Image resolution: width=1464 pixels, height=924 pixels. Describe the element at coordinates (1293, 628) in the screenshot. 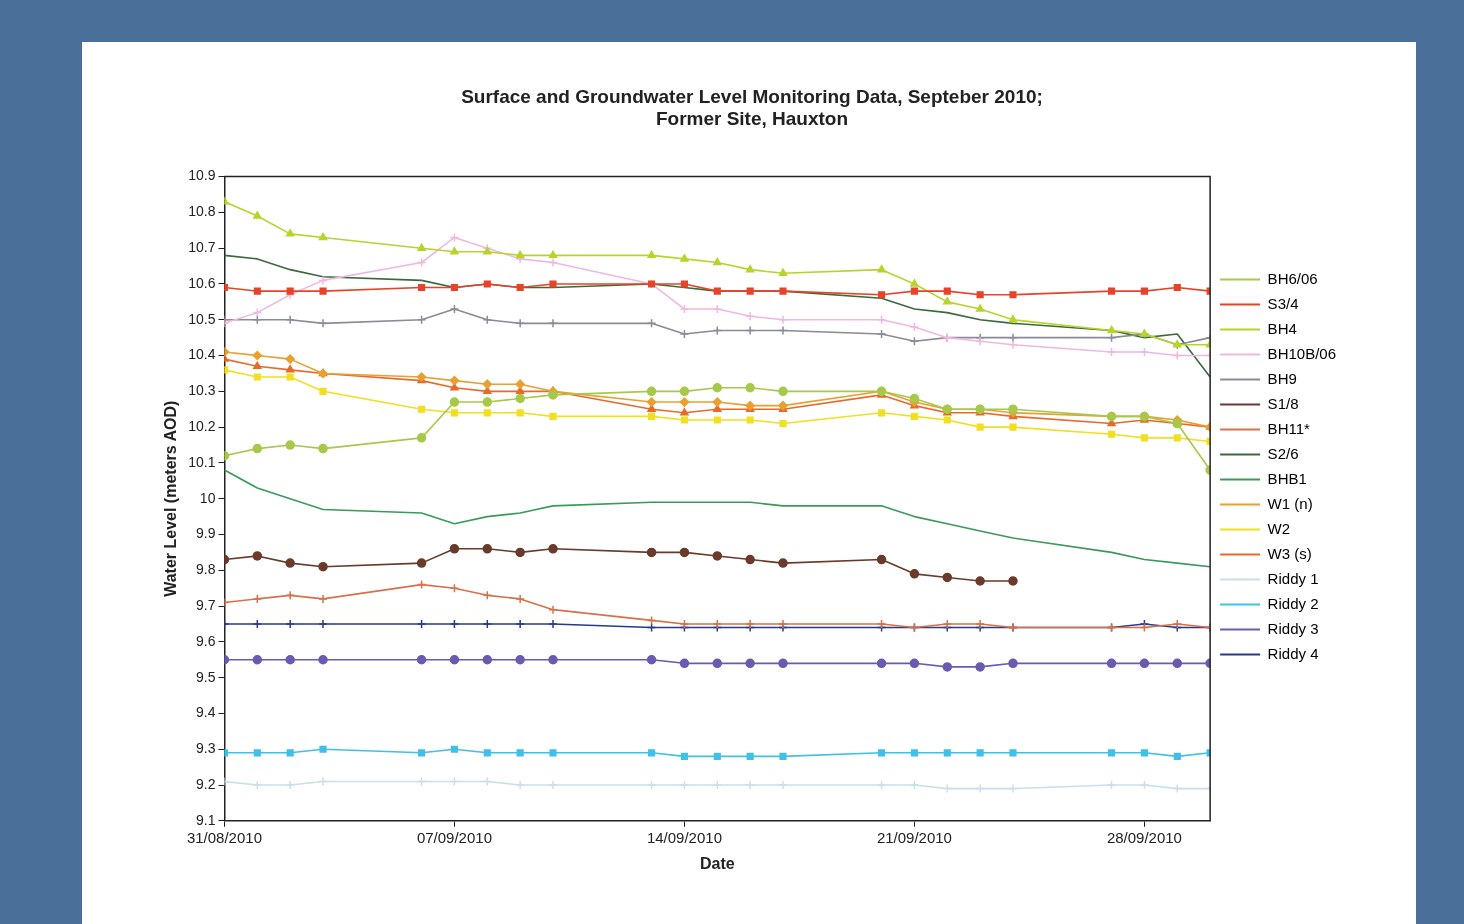

I see `legend-label: Riddy 3` at that location.